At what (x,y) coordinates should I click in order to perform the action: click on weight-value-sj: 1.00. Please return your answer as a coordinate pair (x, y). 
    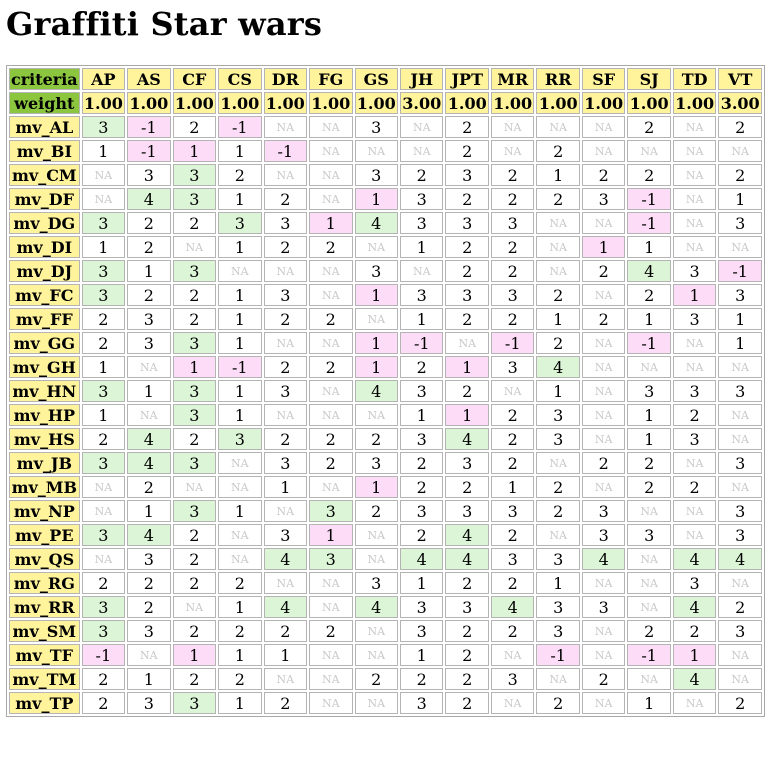
    Looking at the image, I should click on (649, 103).